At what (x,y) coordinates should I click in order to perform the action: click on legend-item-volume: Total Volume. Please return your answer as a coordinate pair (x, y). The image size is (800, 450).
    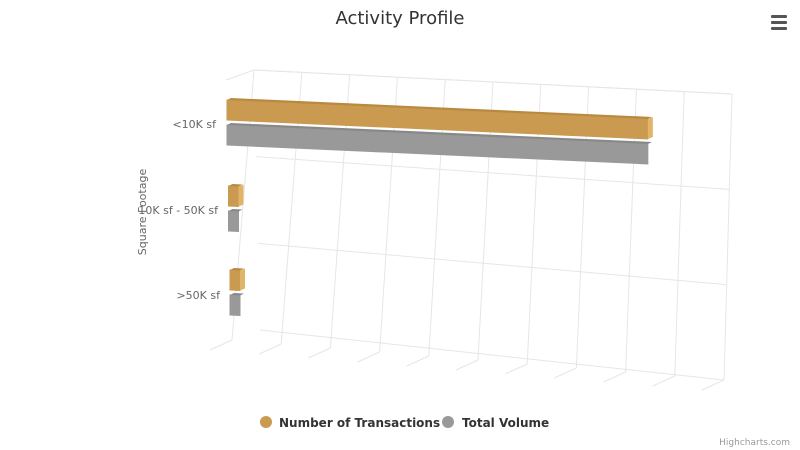
    Looking at the image, I should click on (495, 423).